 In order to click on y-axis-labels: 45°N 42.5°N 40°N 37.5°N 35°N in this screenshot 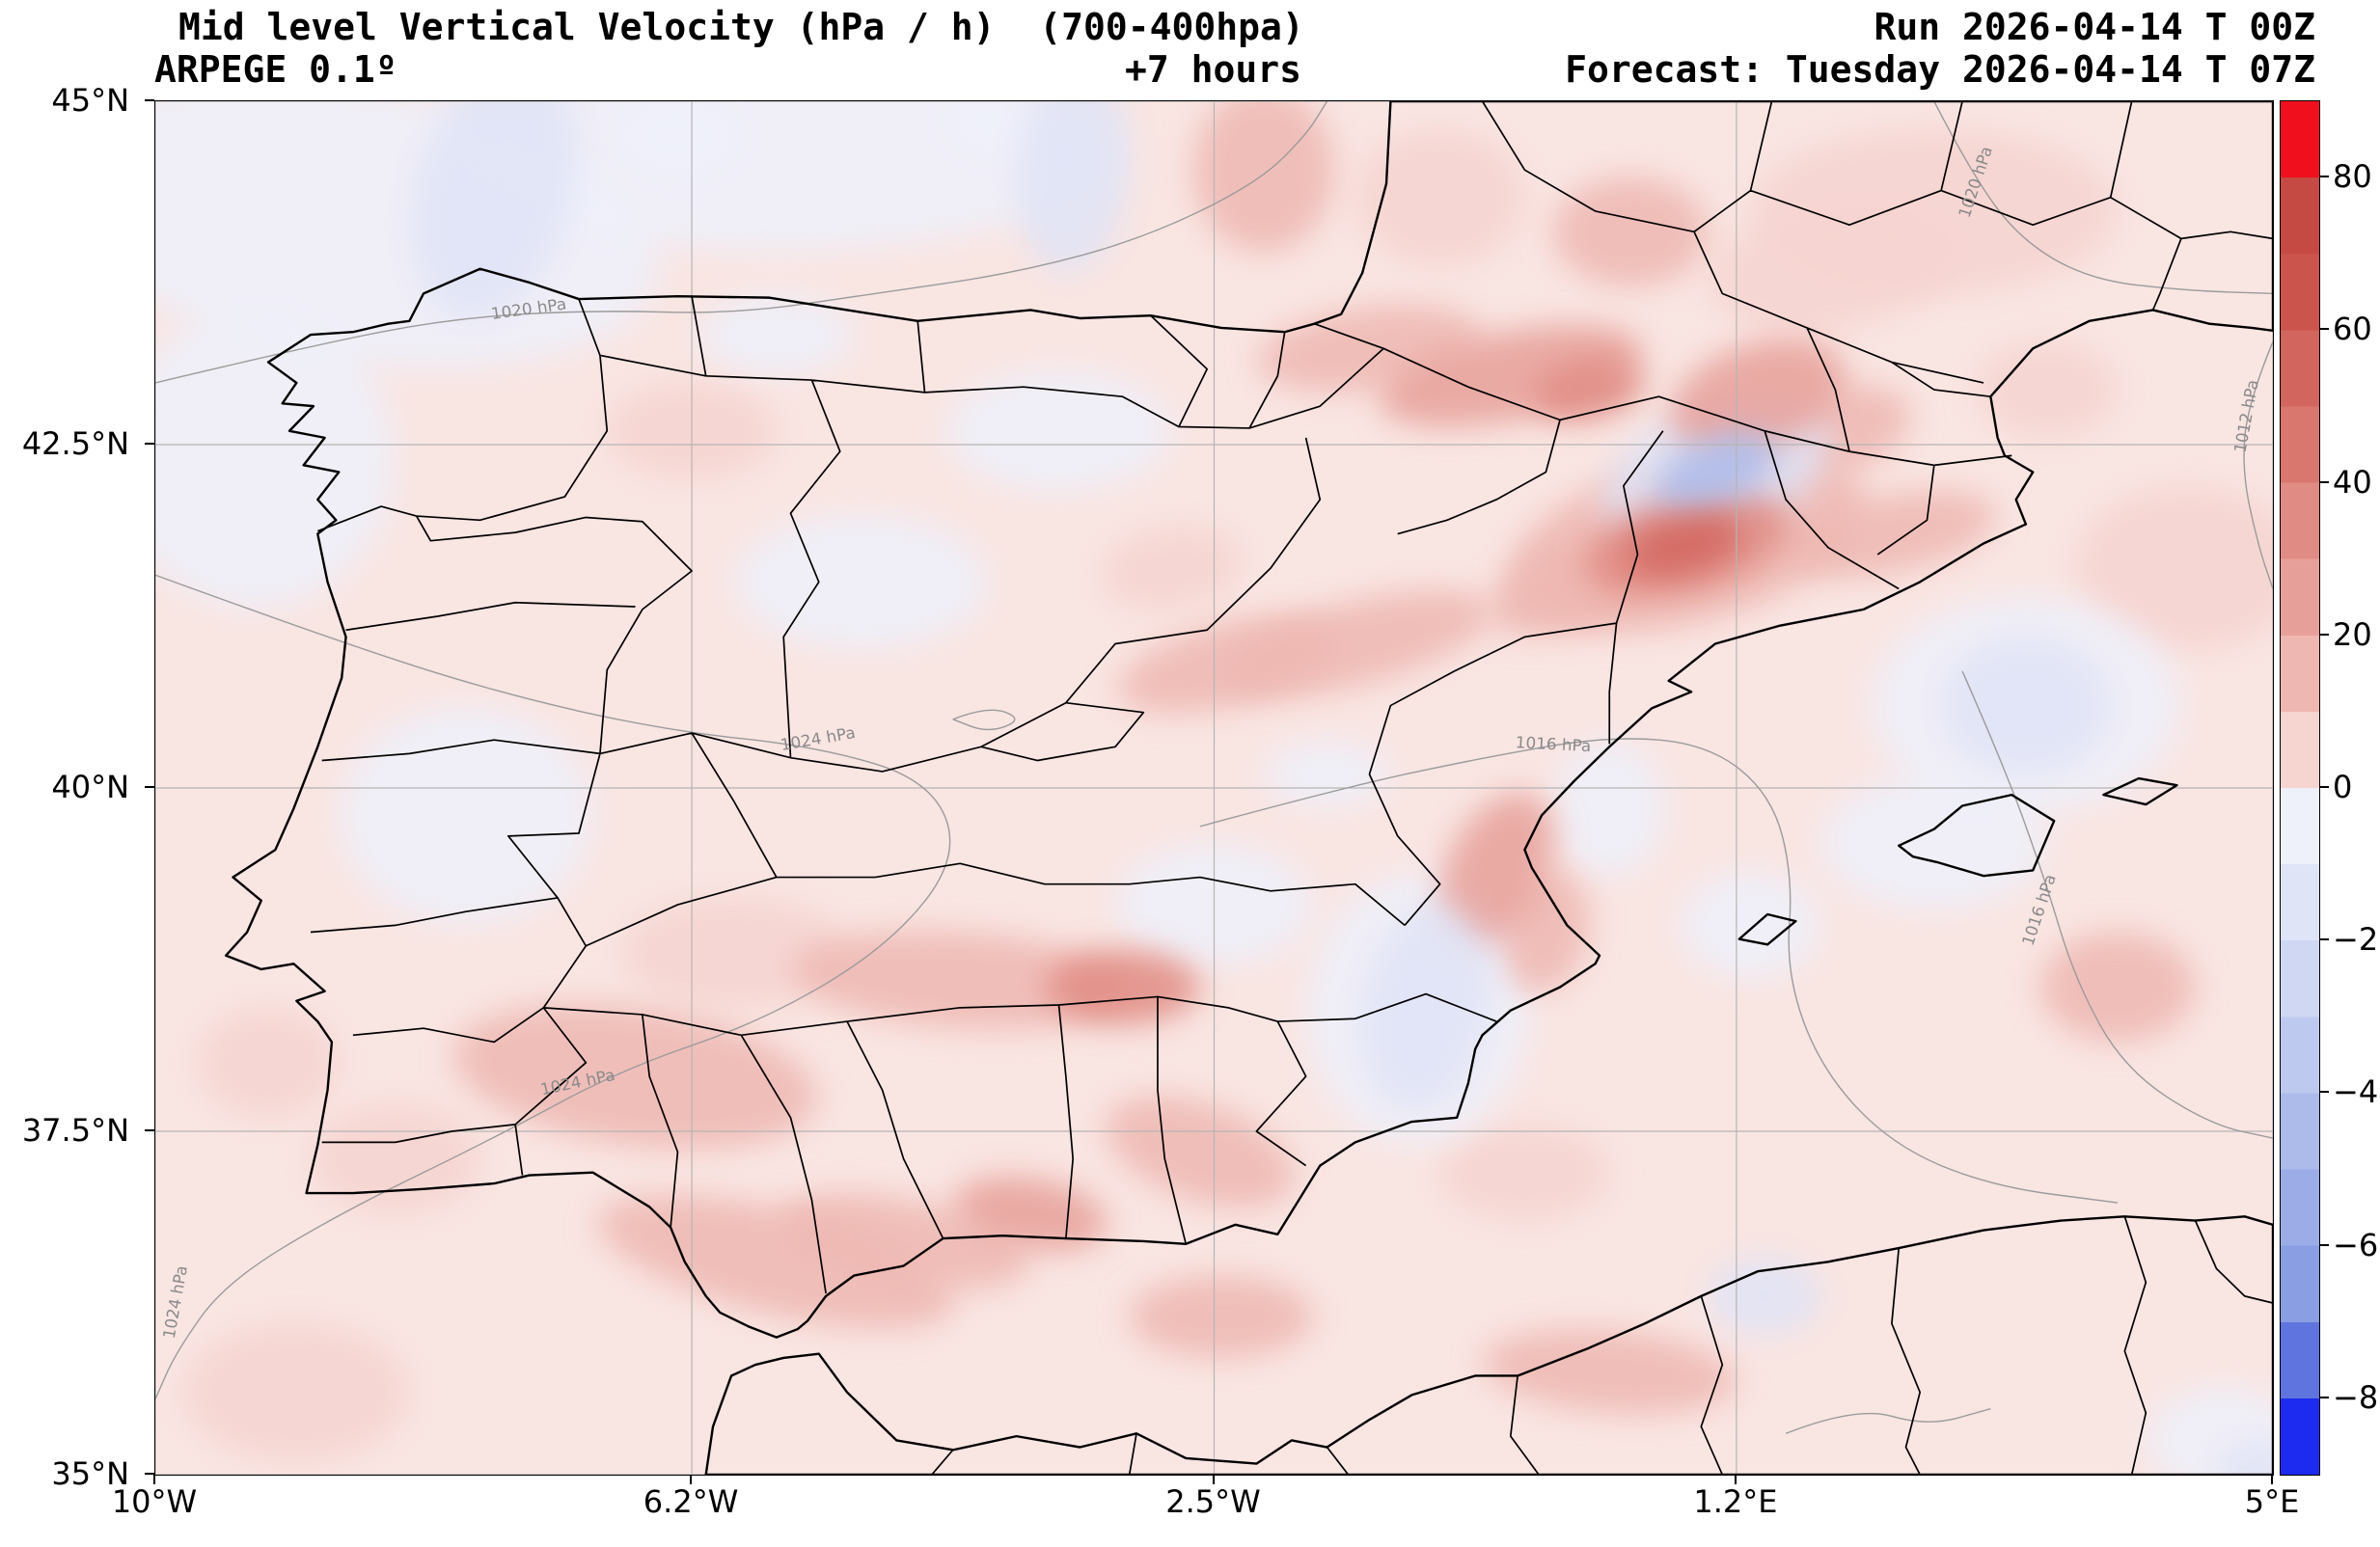, I will do `click(72, 774)`.